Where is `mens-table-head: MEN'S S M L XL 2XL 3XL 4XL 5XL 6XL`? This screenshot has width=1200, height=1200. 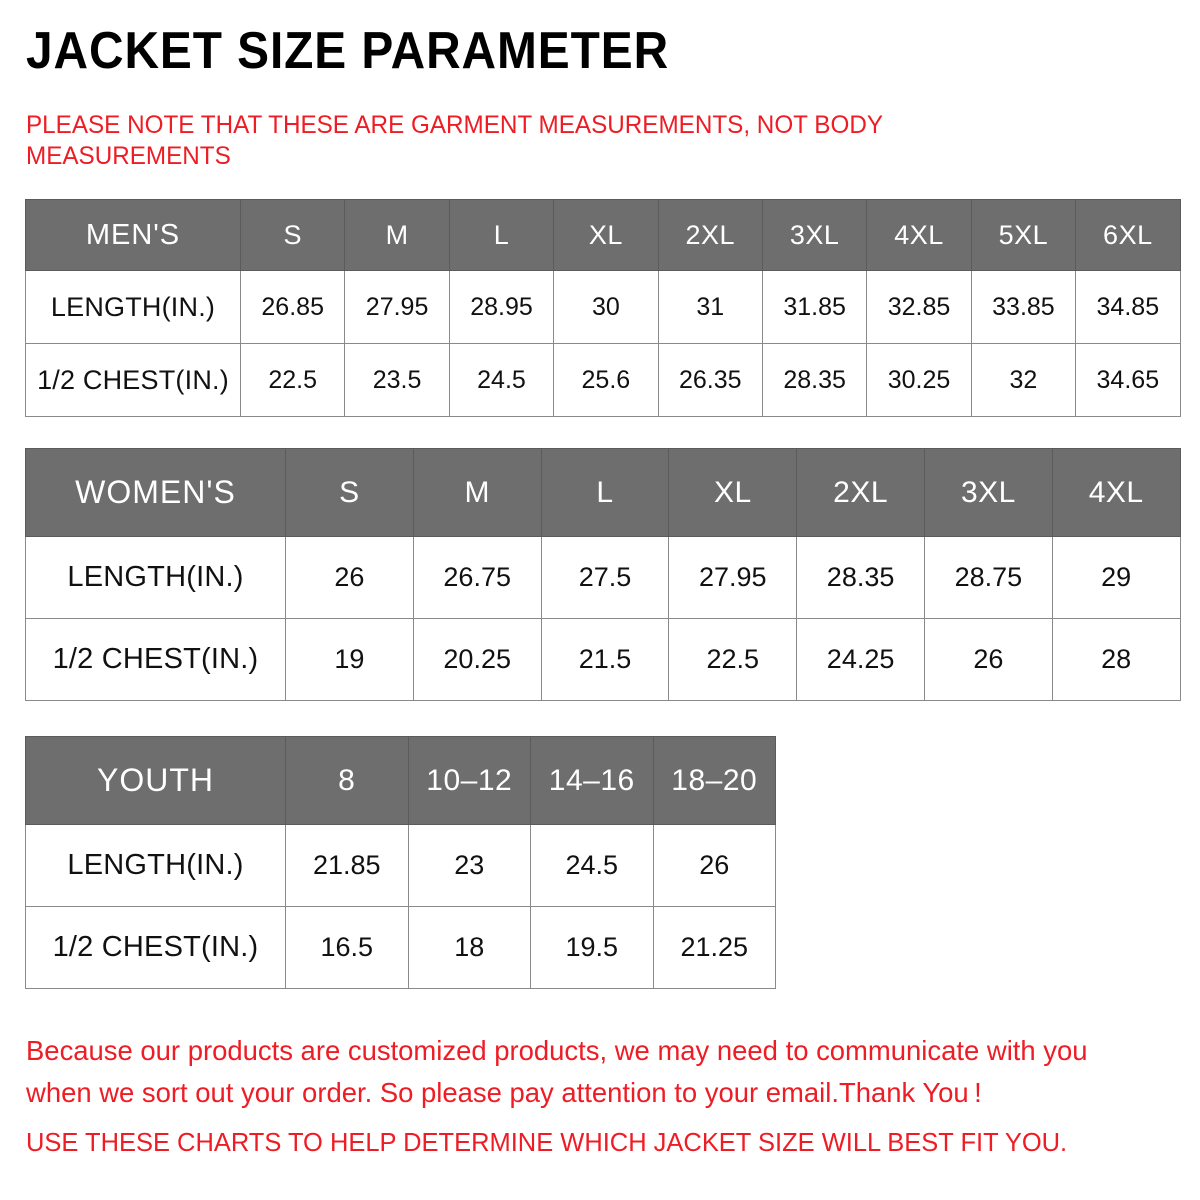 mens-table-head: MEN'S S M L XL 2XL 3XL 4XL 5XL 6XL is located at coordinates (603, 235).